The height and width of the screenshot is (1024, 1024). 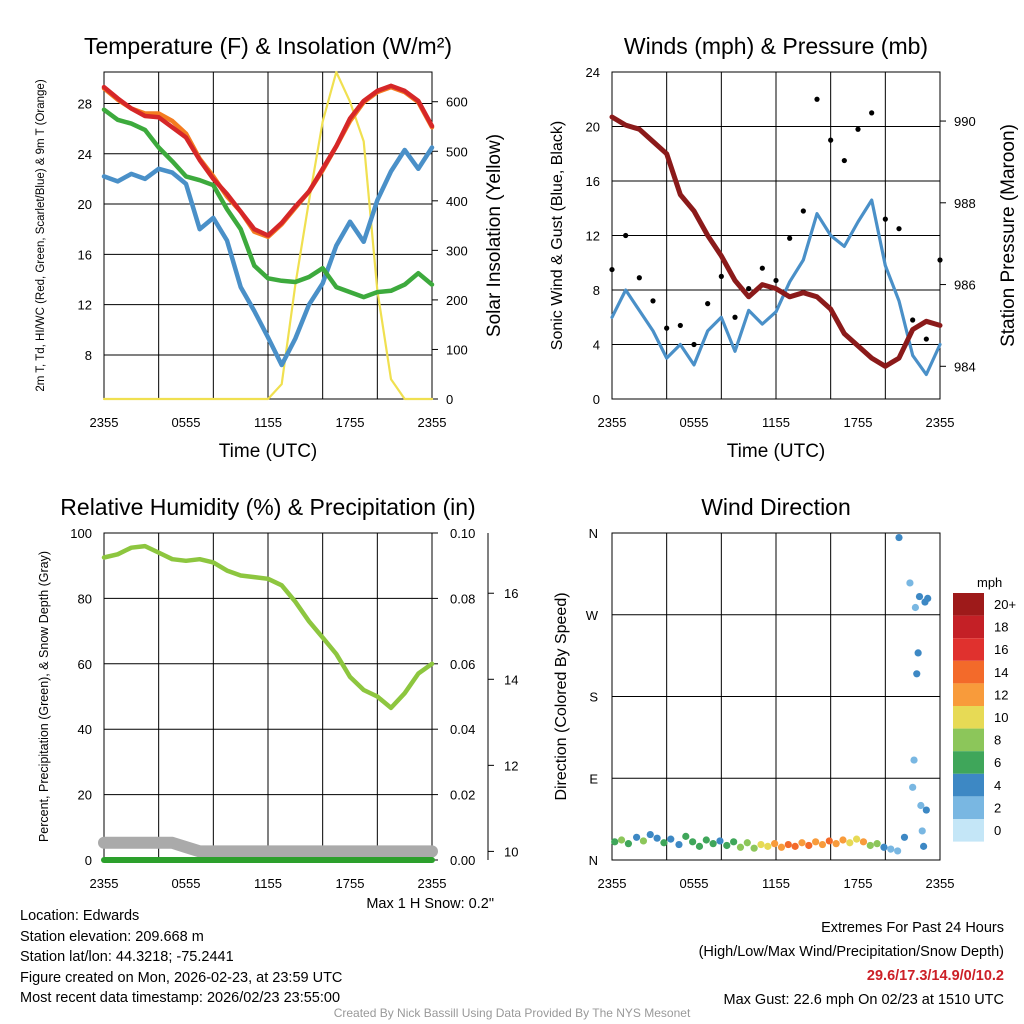 What do you see at coordinates (776, 883) in the screenshot?
I see `x-tick-label: 1155` at bounding box center [776, 883].